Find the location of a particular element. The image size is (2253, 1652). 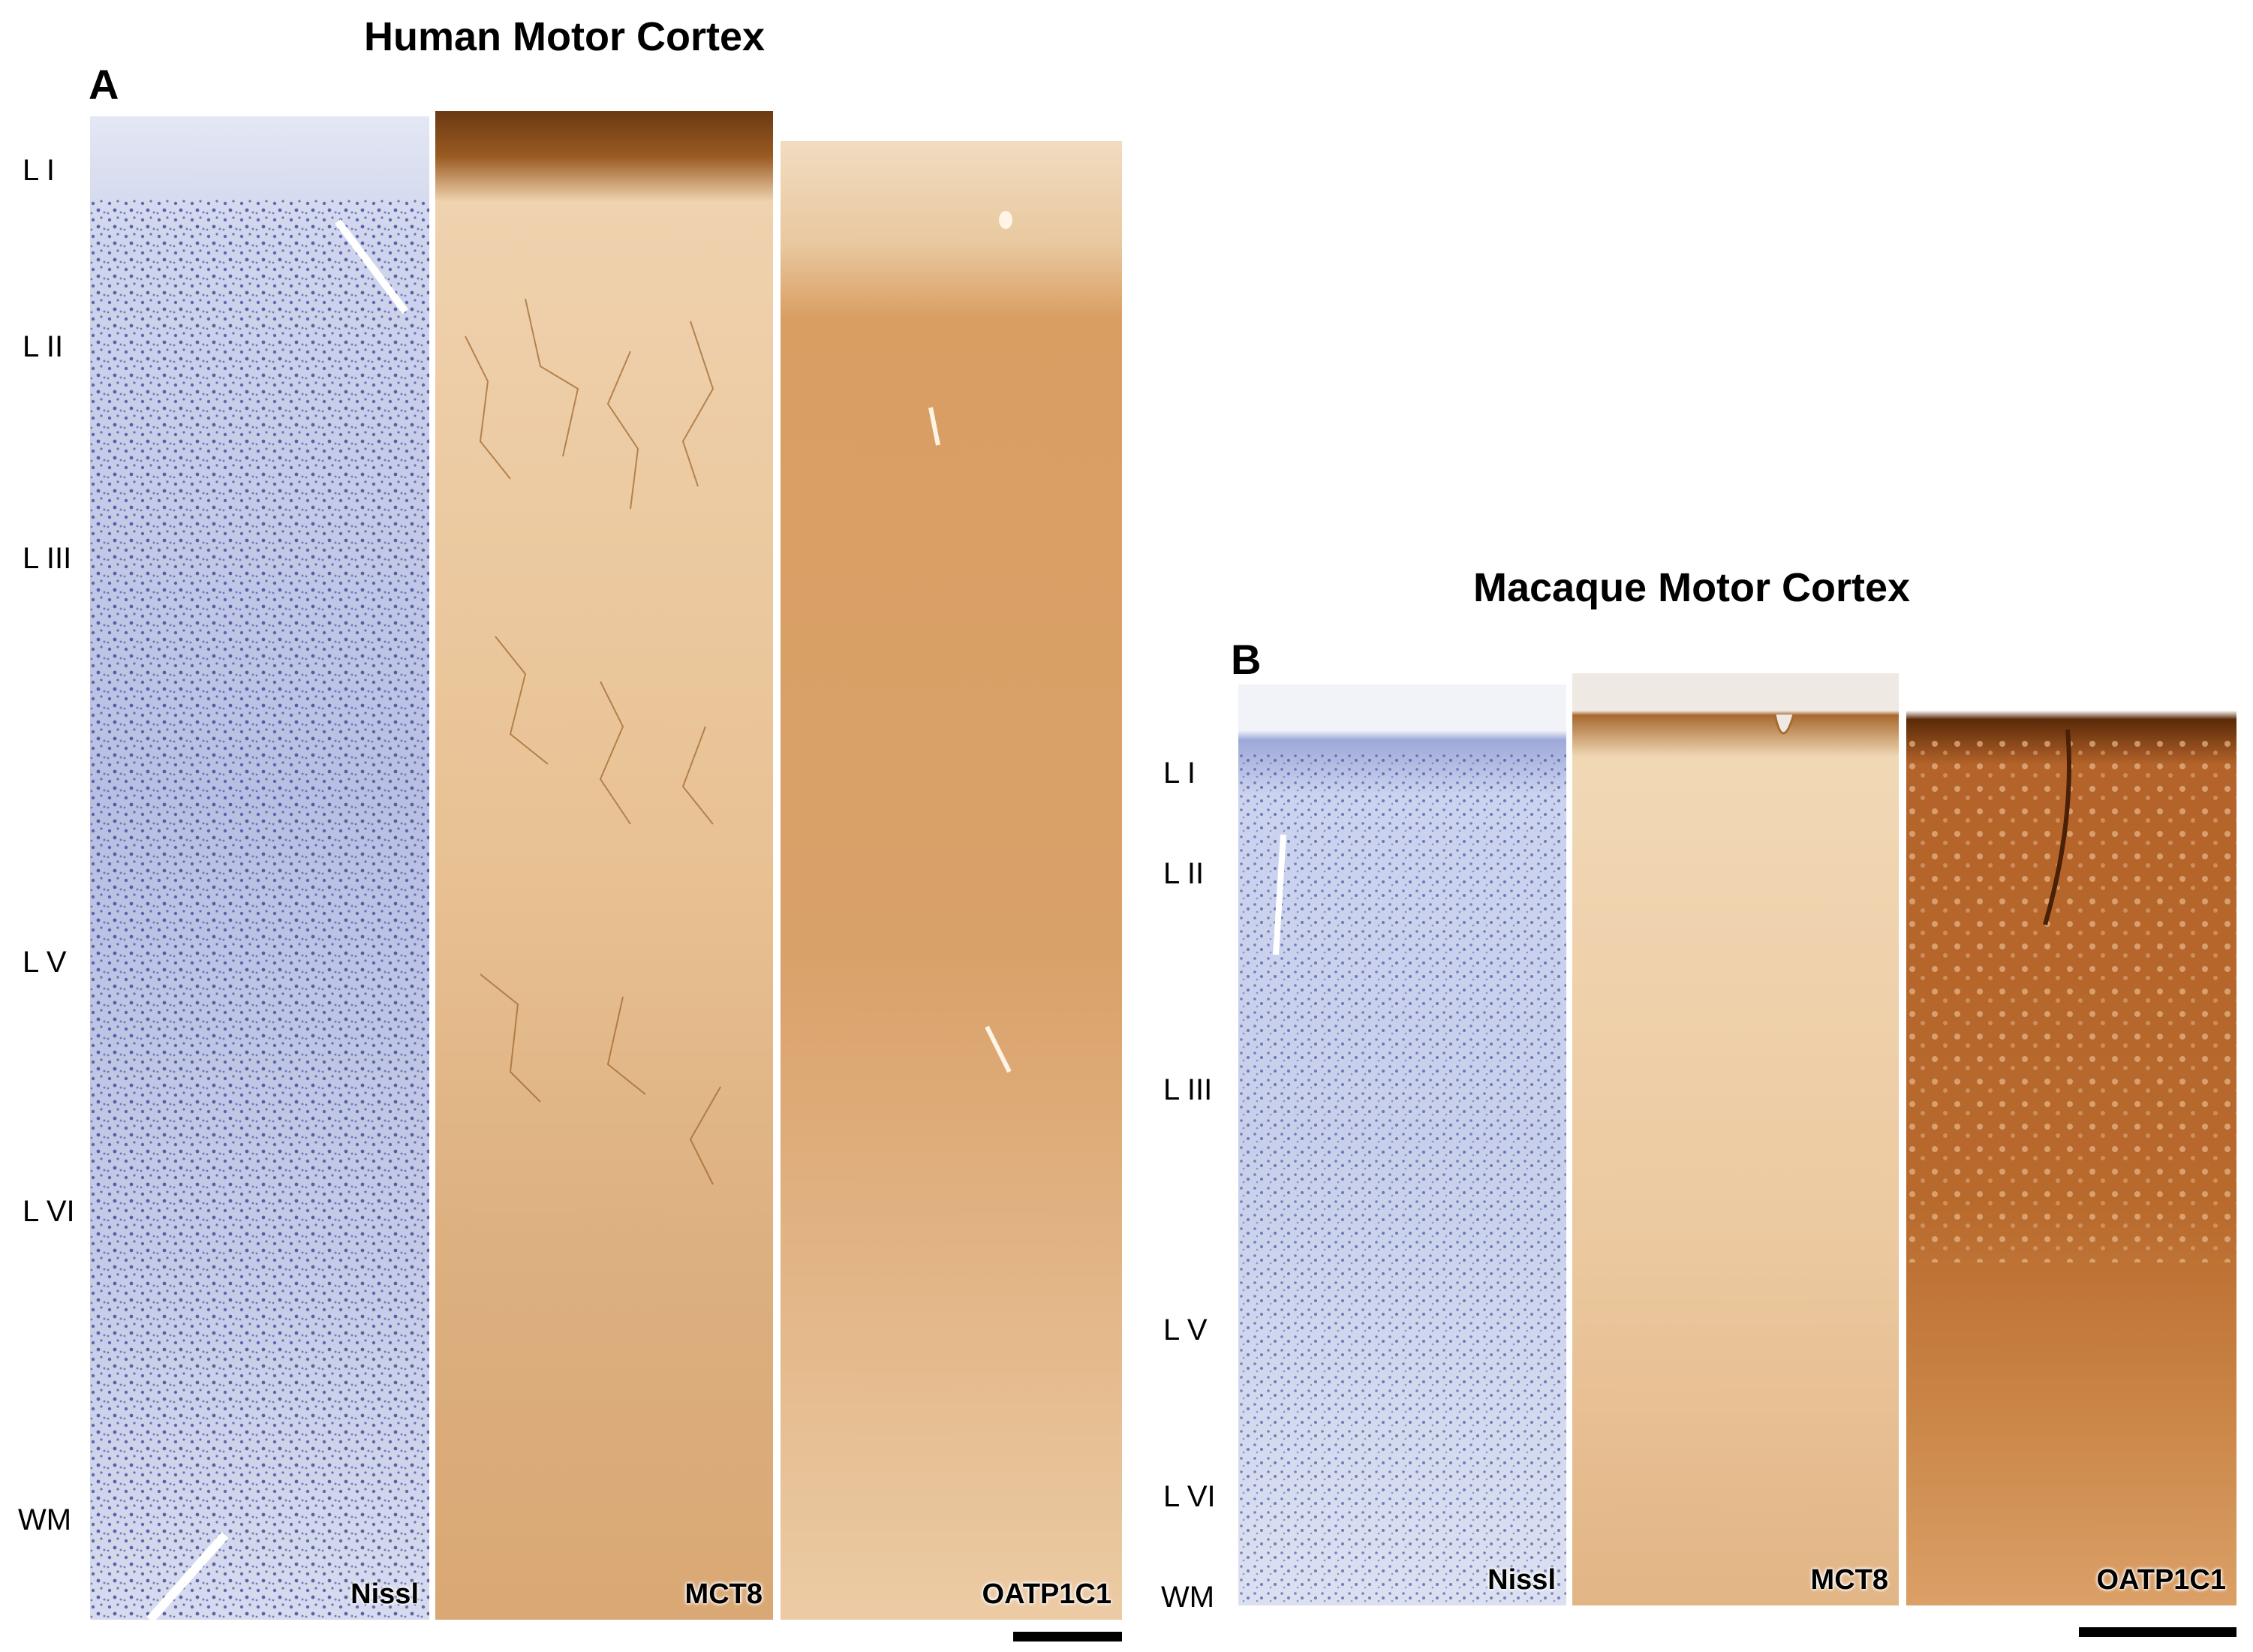

scale-bar-a is located at coordinates (1067, 1636).